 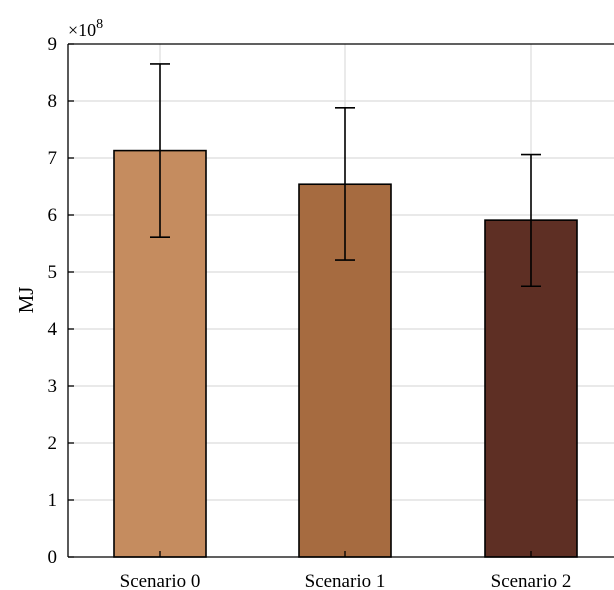 What do you see at coordinates (53, 44) in the screenshot?
I see `y-tick-label: 9` at bounding box center [53, 44].